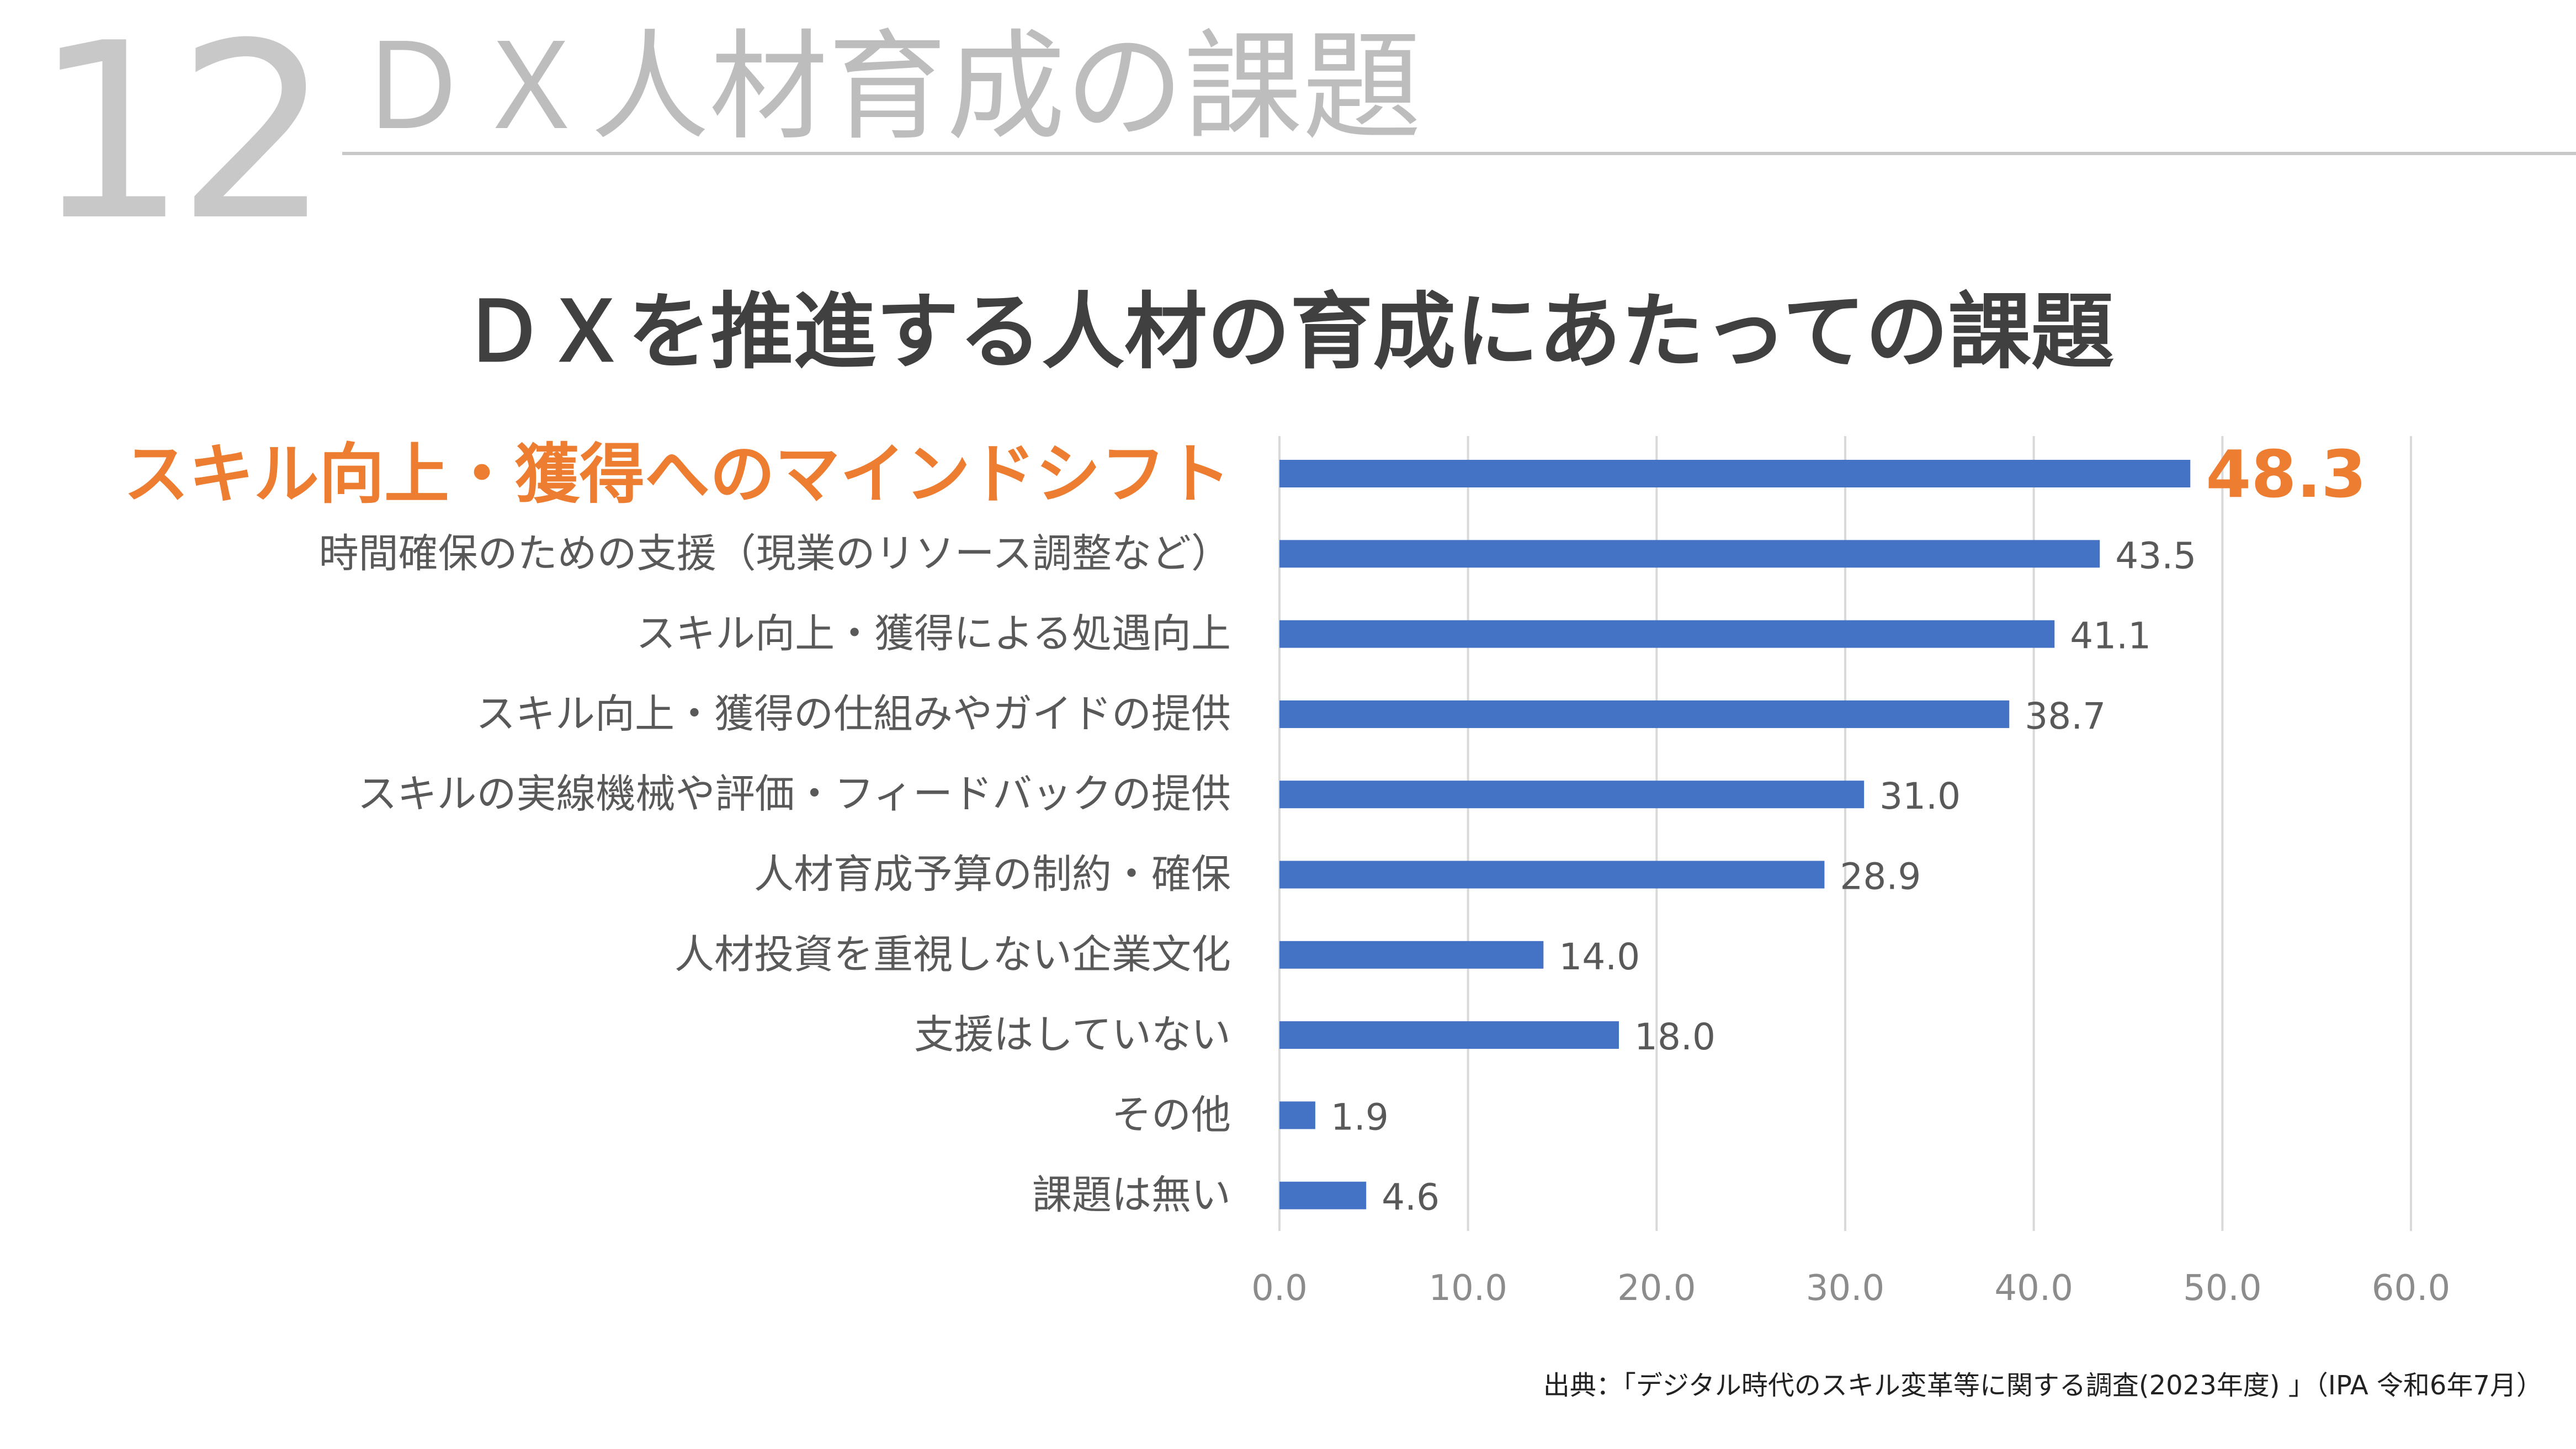 The height and width of the screenshot is (1449, 2576). What do you see at coordinates (1845, 1288) in the screenshot?
I see `x-tick-label: 30.0` at bounding box center [1845, 1288].